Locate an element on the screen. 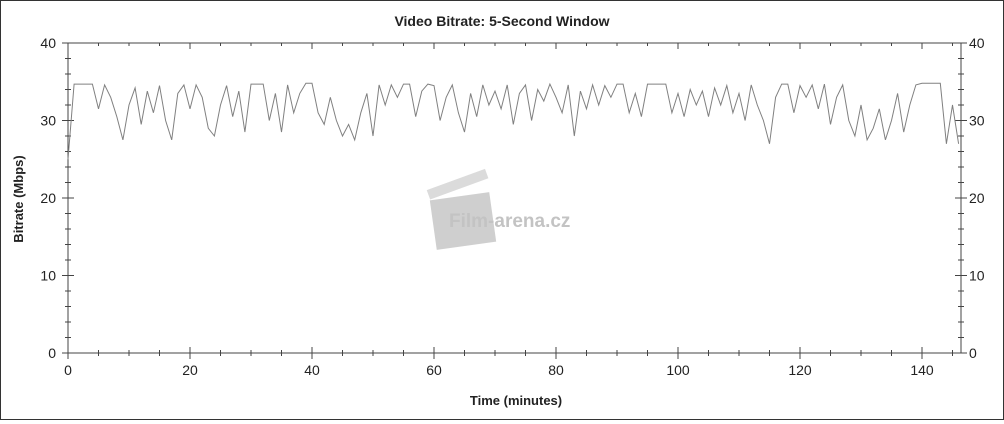 The width and height of the screenshot is (1004, 424). y-tick-label: 10 is located at coordinates (48, 276).